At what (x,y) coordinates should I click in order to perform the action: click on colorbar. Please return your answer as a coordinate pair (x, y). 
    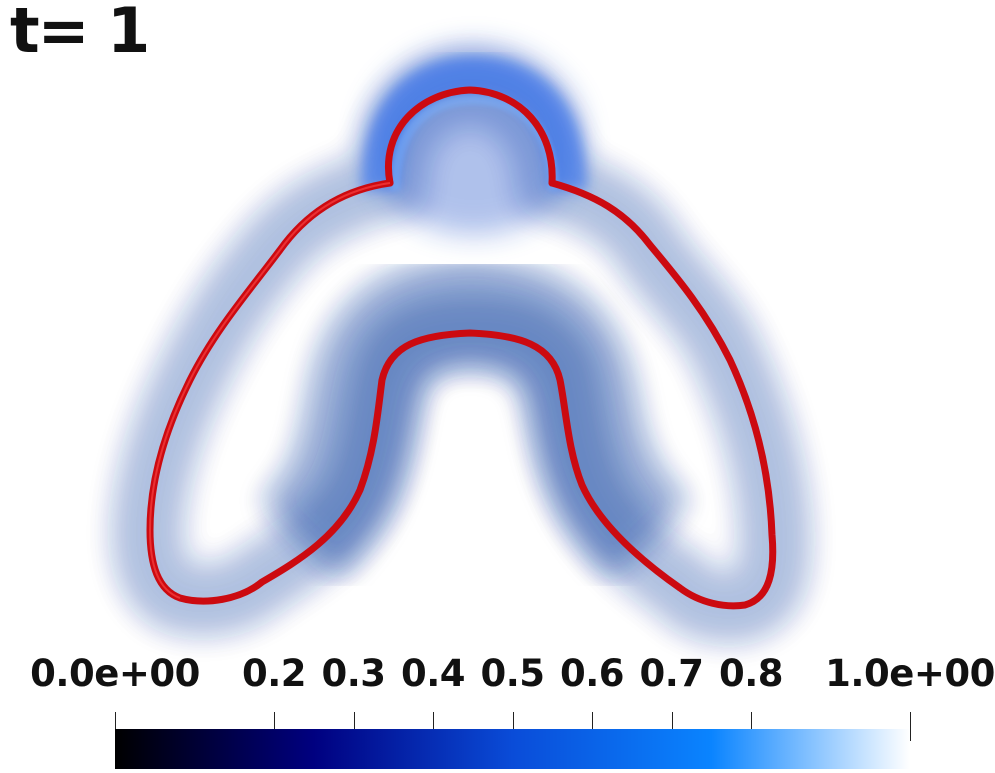
    Looking at the image, I should click on (512, 749).